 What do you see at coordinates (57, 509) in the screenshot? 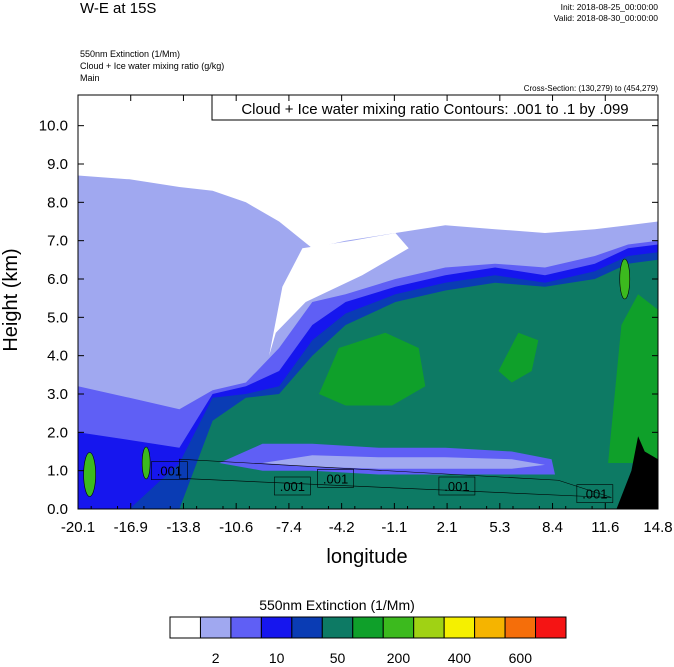
I see `y-tick-label-0: 0.0` at bounding box center [57, 509].